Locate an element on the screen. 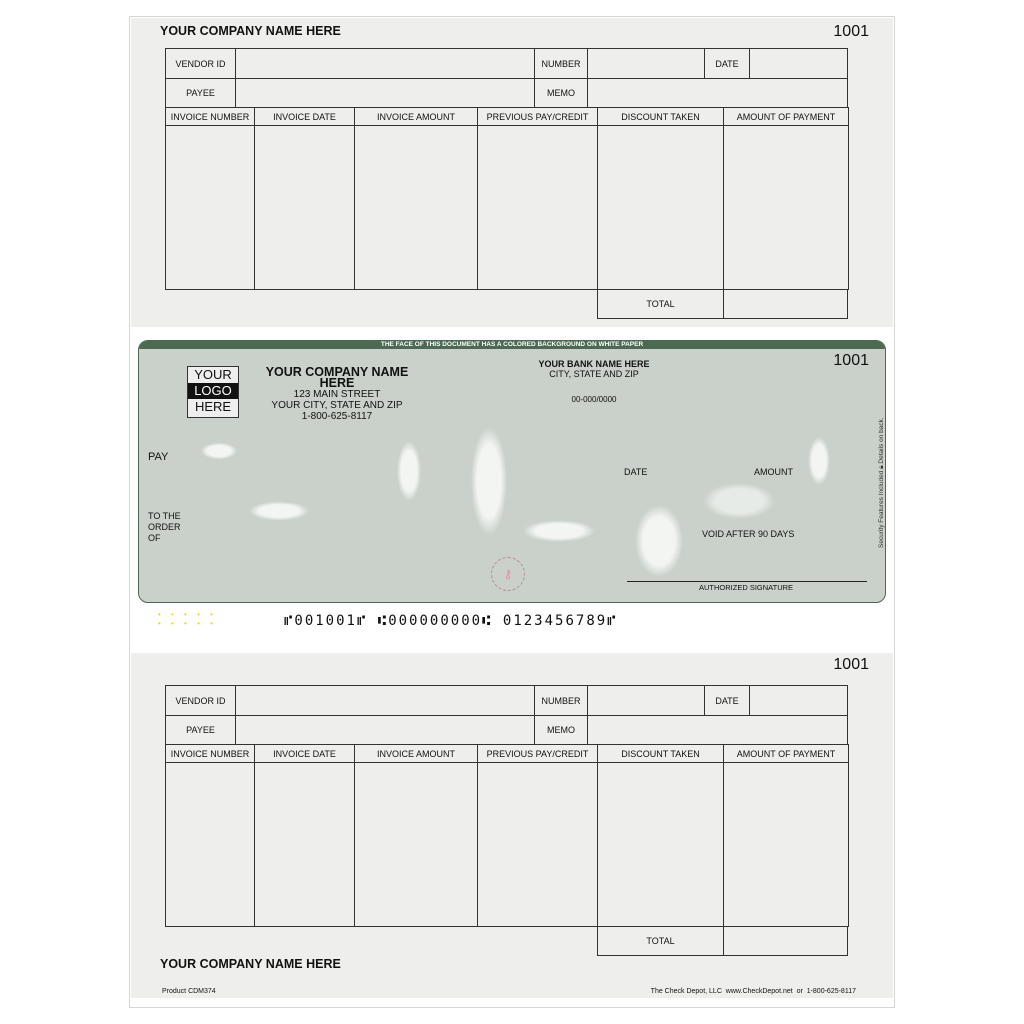 Image resolution: width=1024 pixels, height=1024 pixels. column-header-text: INVOICE NUMBER is located at coordinates (210, 116).